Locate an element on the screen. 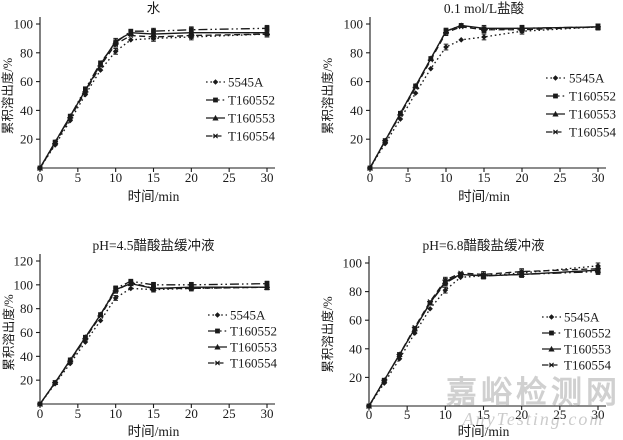  chart-title: 0.1 mol/L盐酸 is located at coordinates (484, 8).